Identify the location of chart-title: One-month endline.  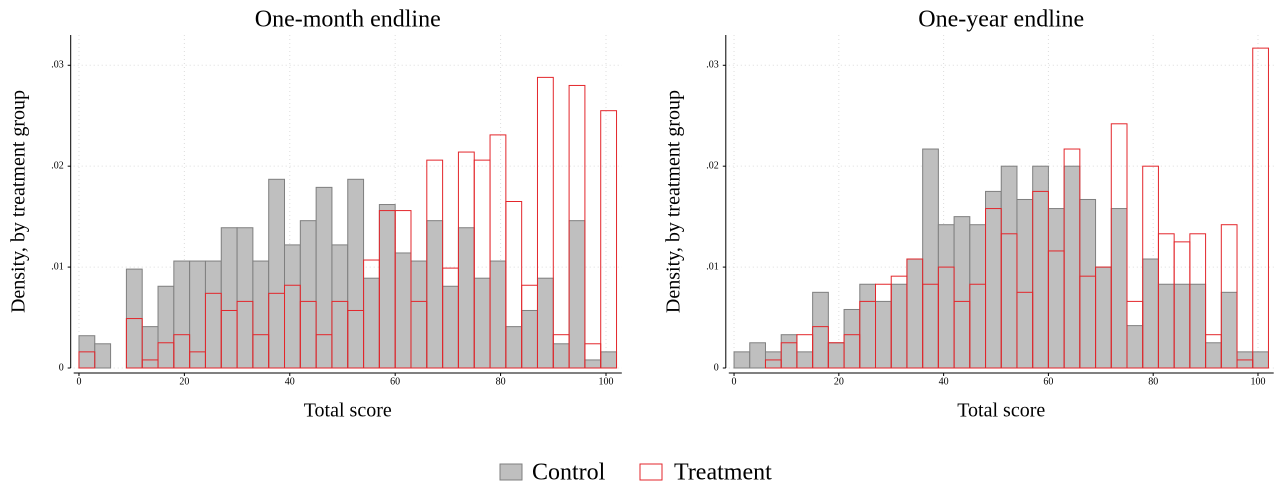
(348, 20).